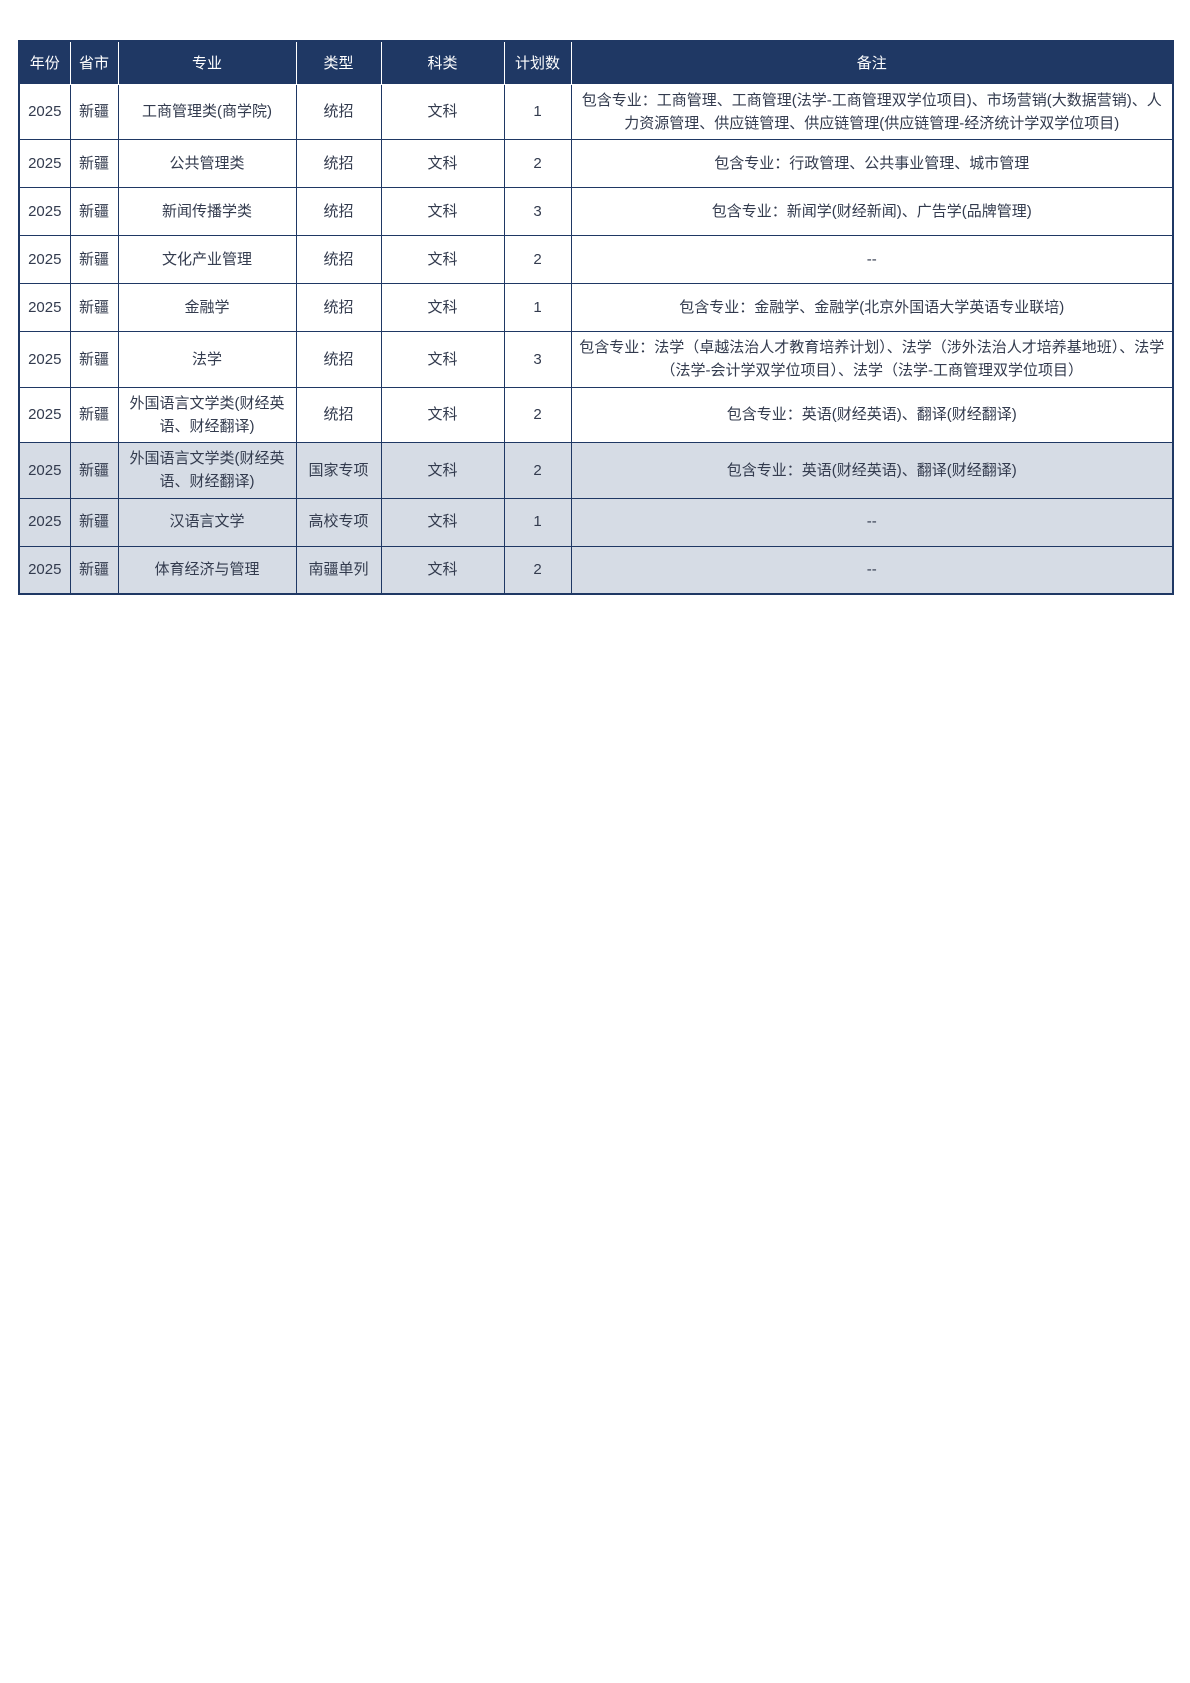  Describe the element at coordinates (537, 62) in the screenshot. I see `header-cell-plan-count: 计划数` at that location.